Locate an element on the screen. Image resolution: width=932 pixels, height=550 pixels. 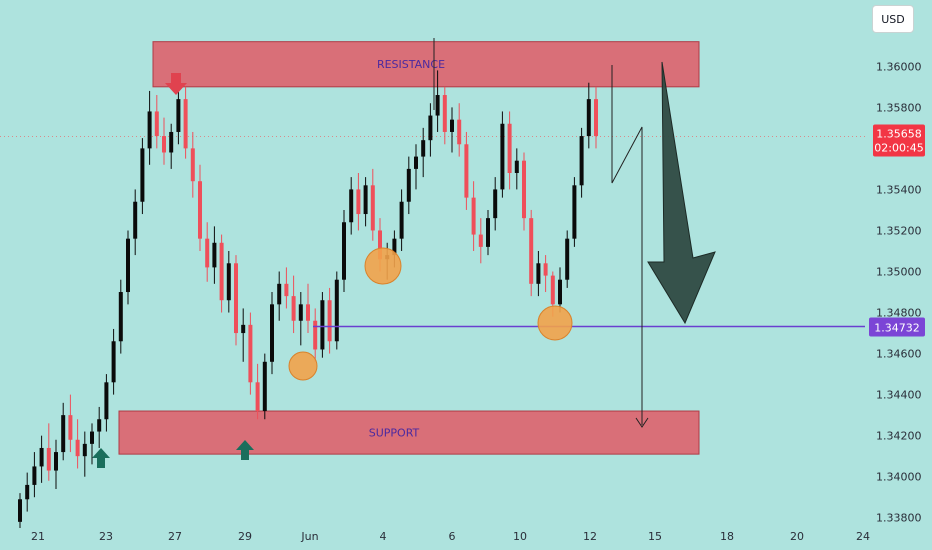
down-arrow-icon is located at coordinates (176, 84).